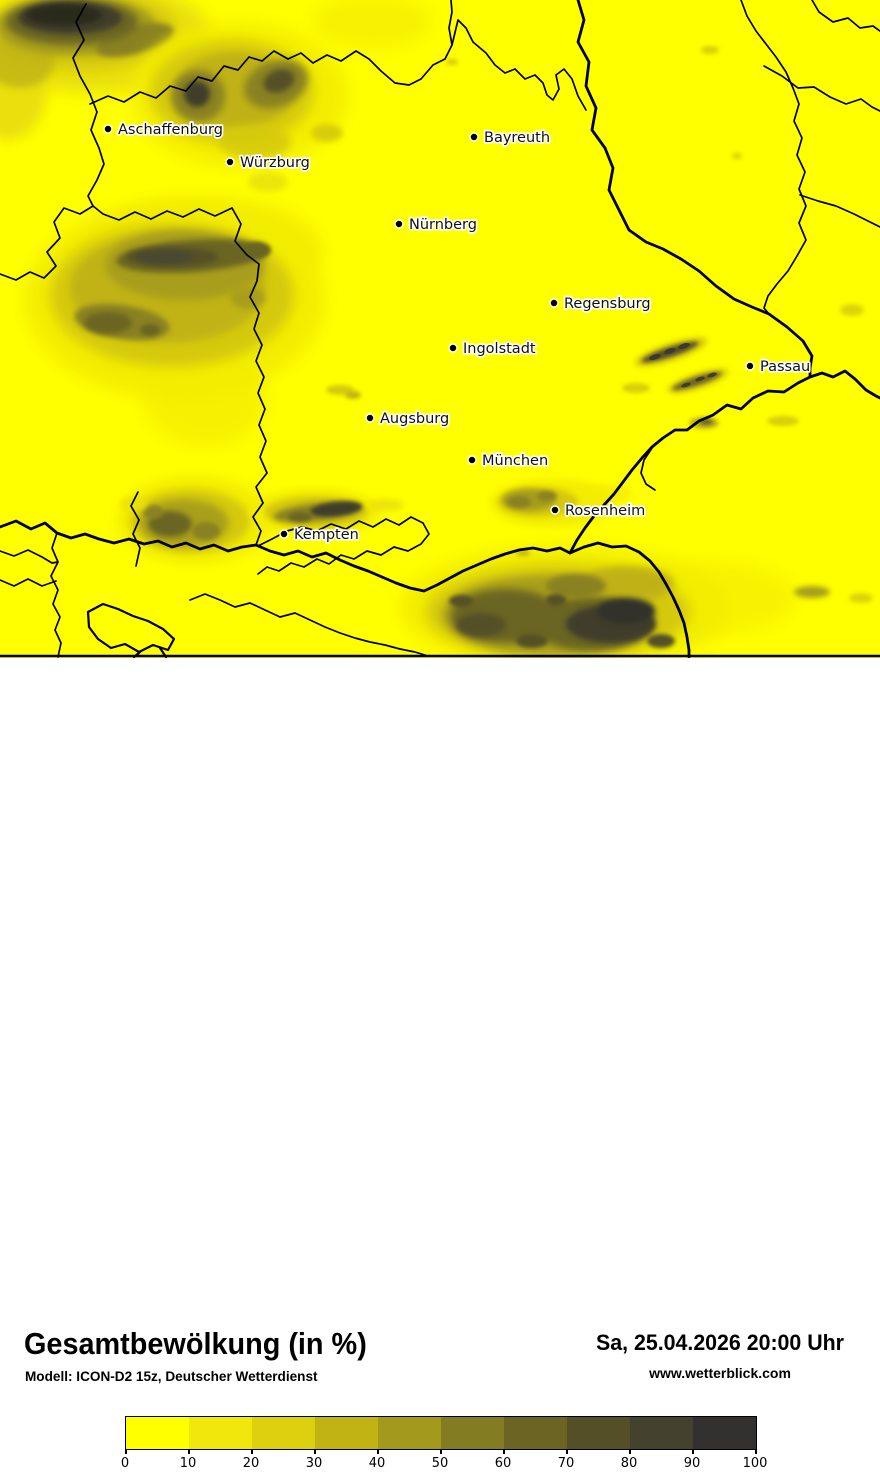 The height and width of the screenshot is (1478, 880). I want to click on forecast-datetime: Sa, 25.04.2026 20:00 Uhr, so click(720, 1342).